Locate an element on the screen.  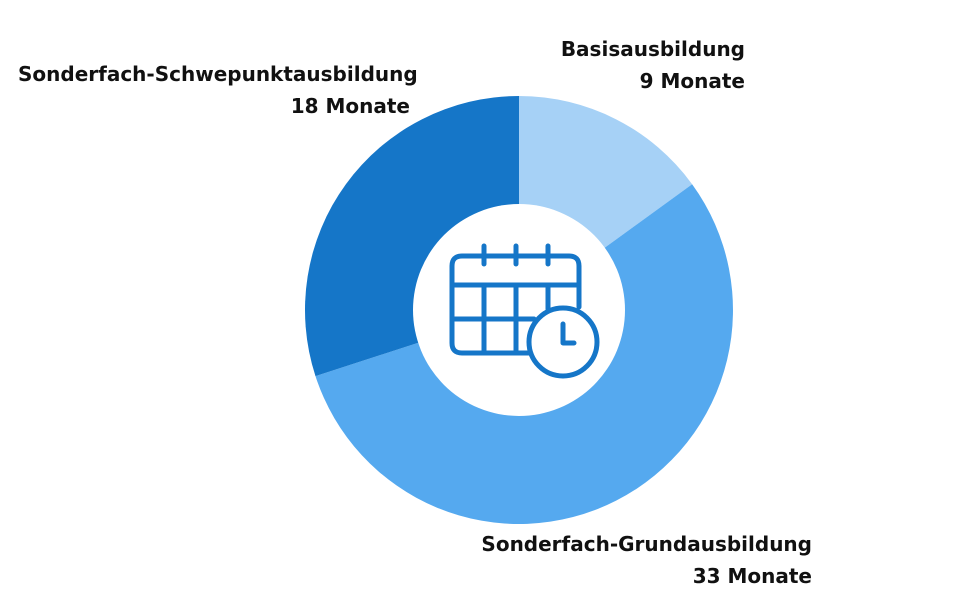
calendar-clock-icon is located at coordinates (524, 311).